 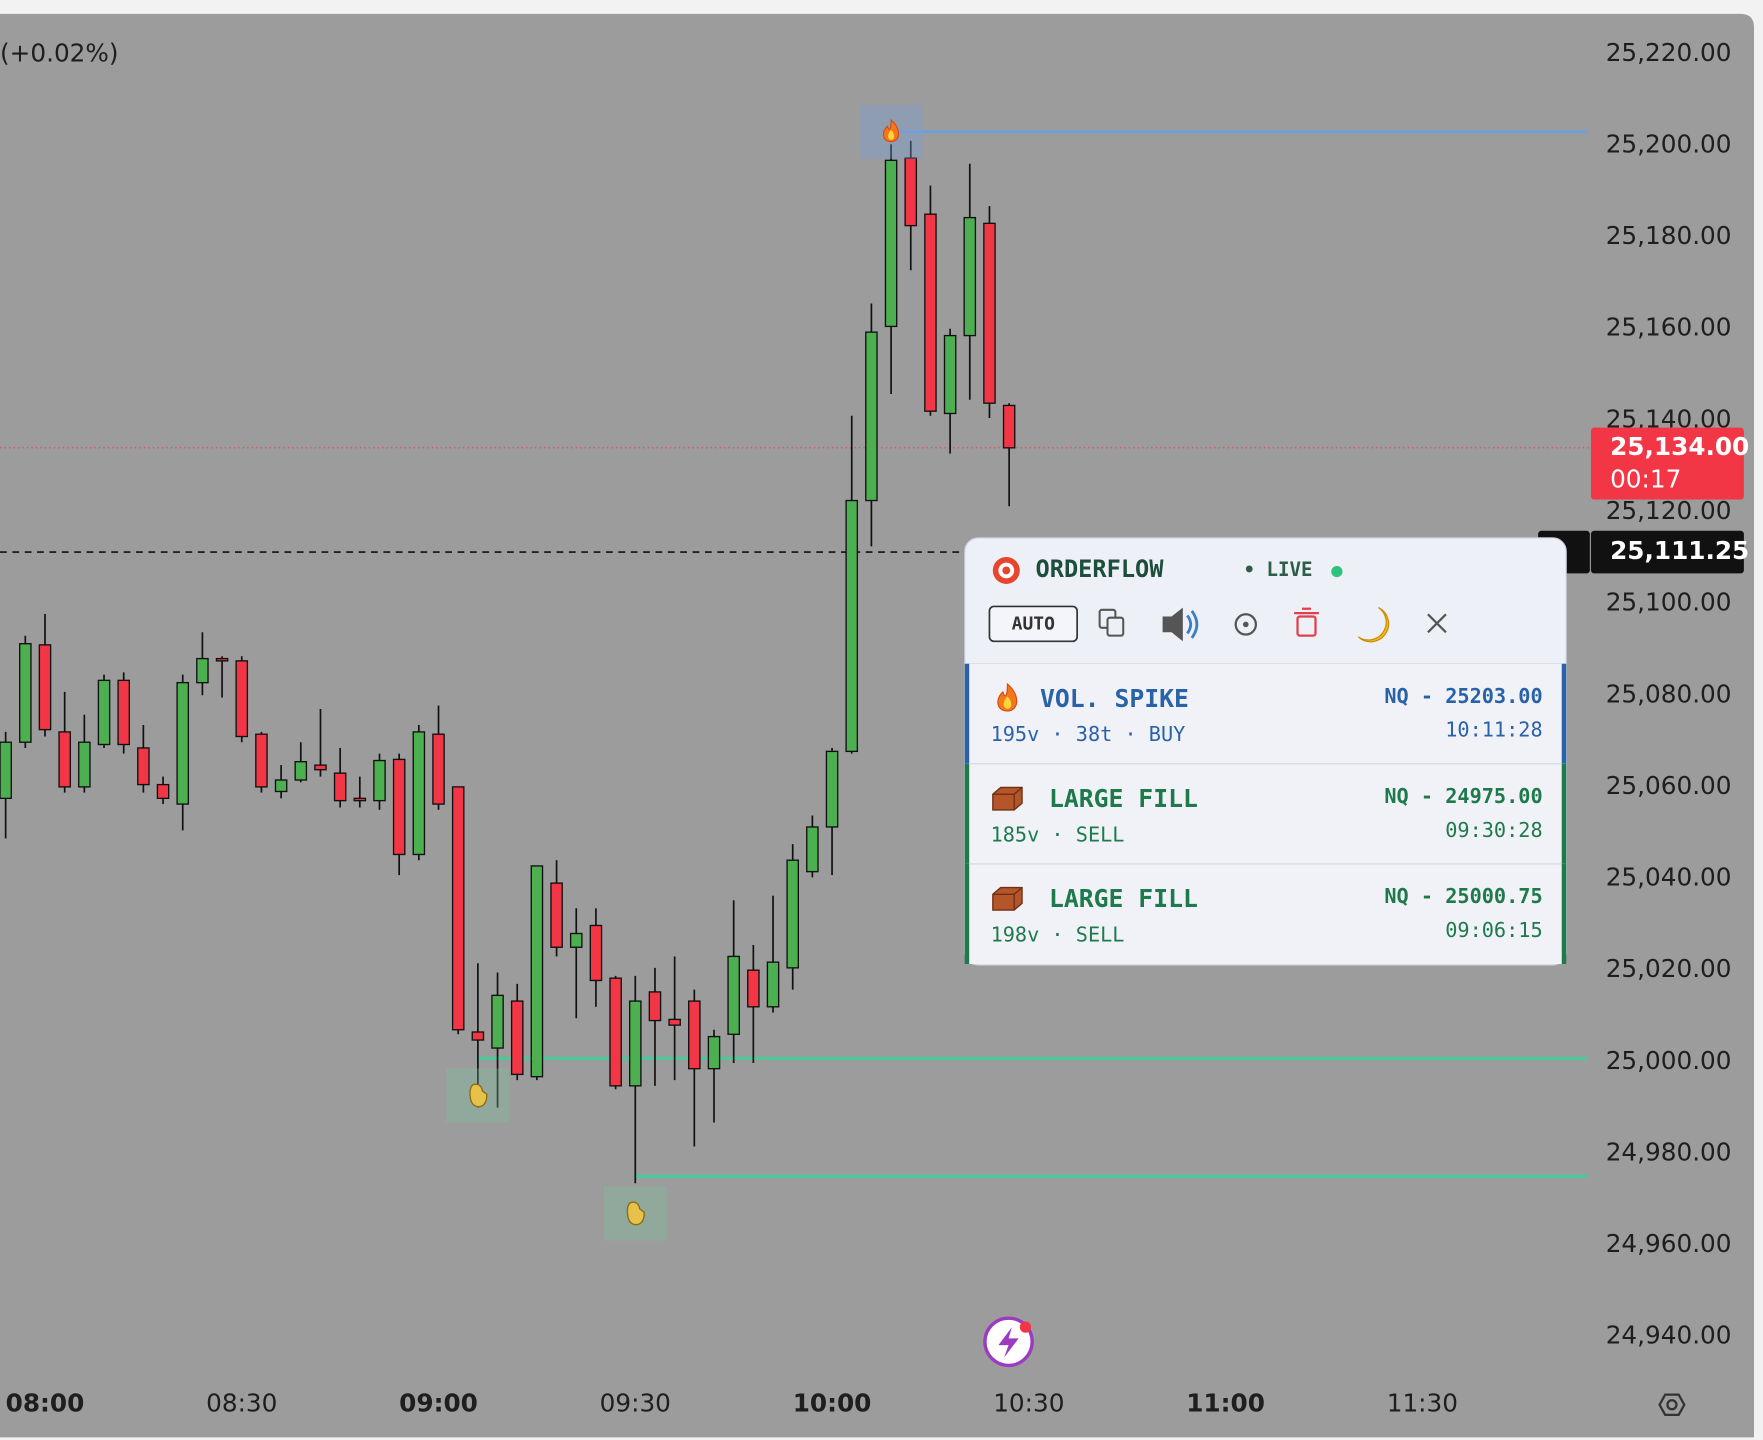 I want to click on speaker-waves, so click(x=1192, y=624).